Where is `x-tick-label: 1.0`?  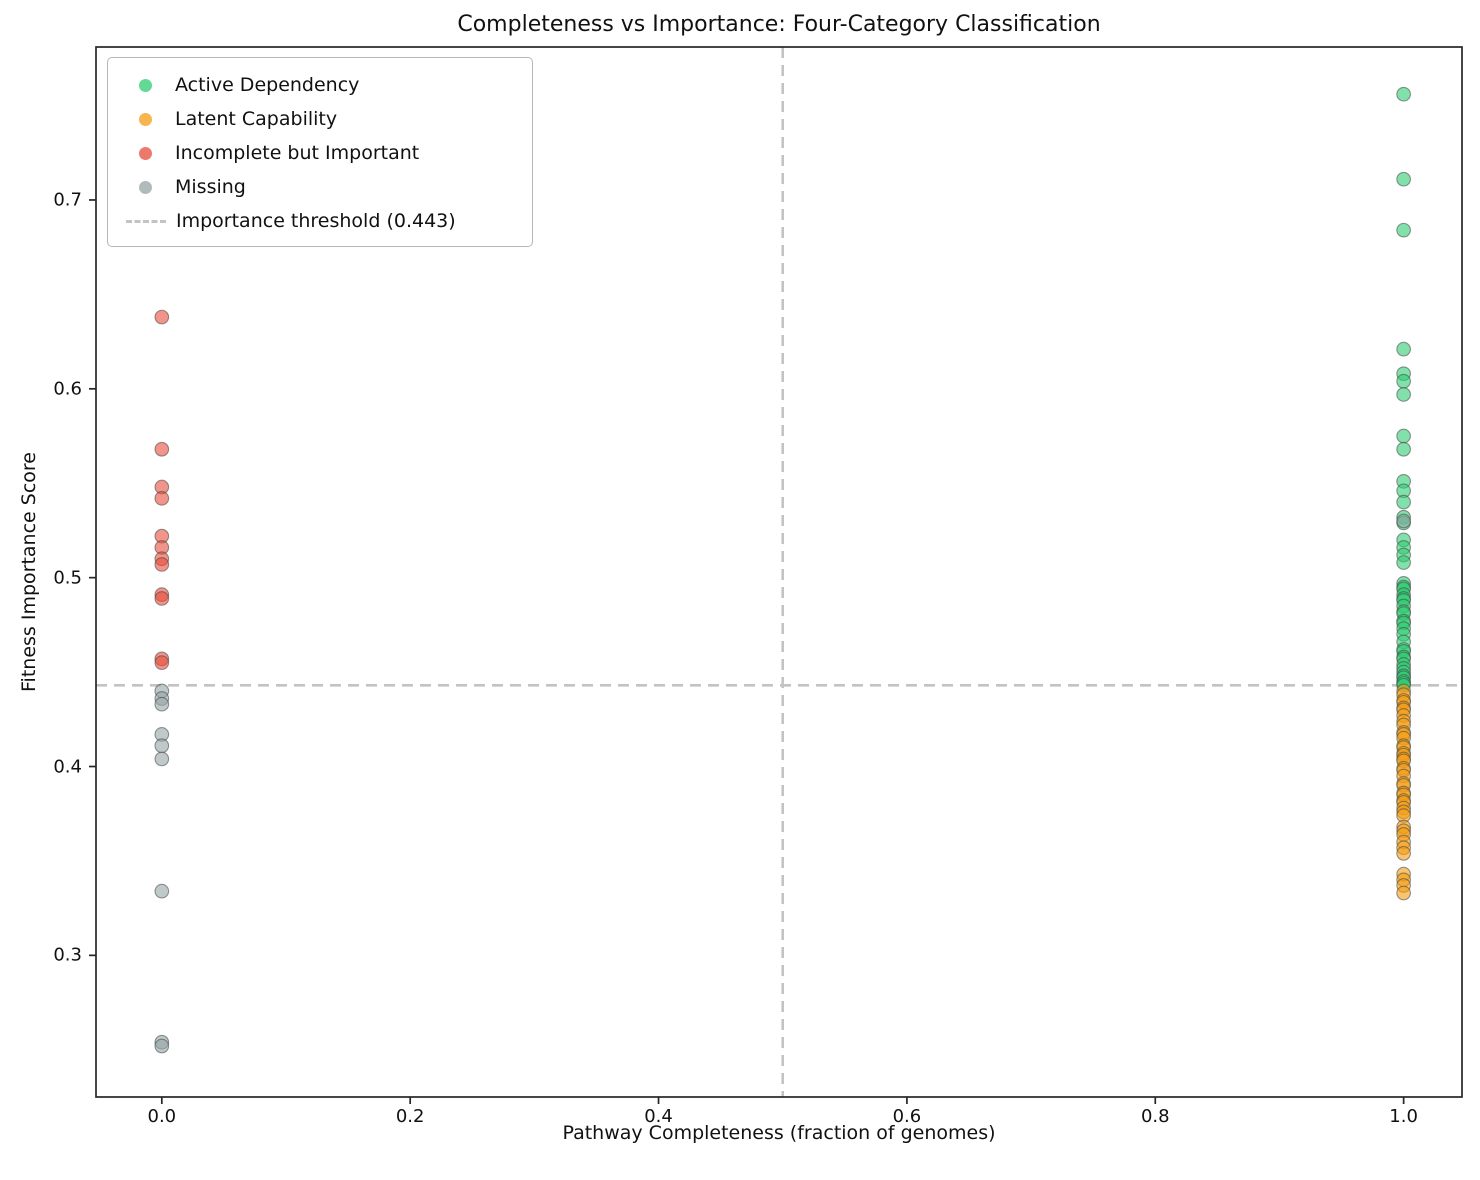
x-tick-label: 1.0 is located at coordinates (1403, 1116).